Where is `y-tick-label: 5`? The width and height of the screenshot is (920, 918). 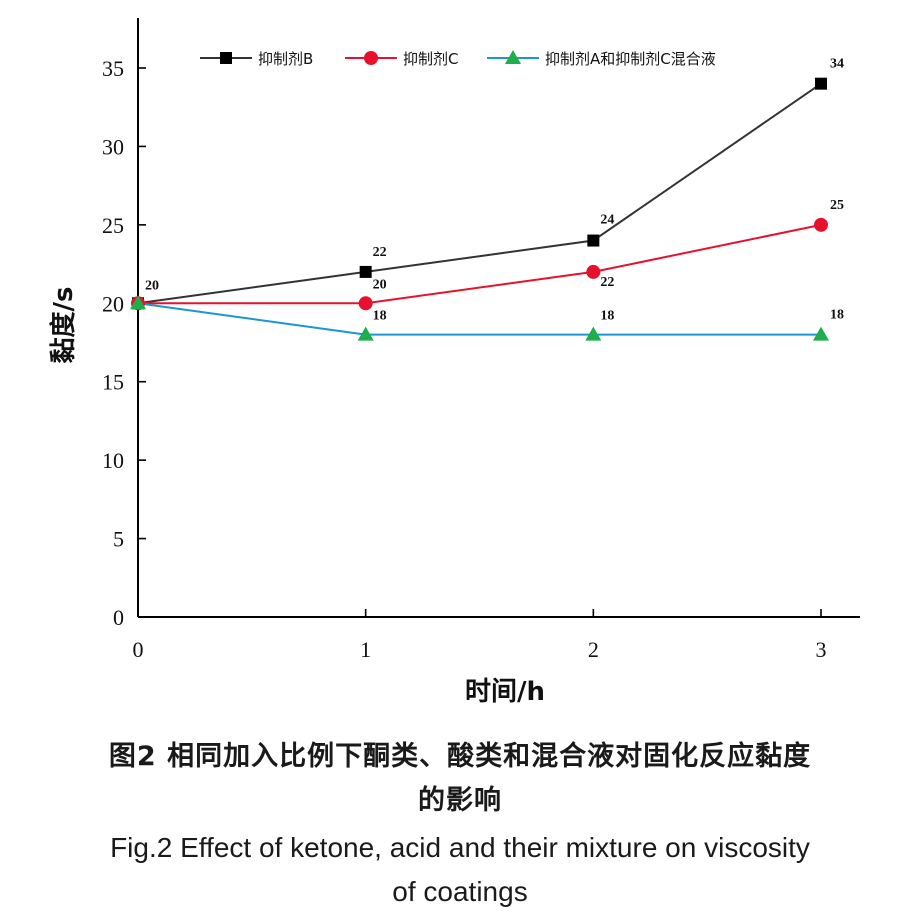
y-tick-label: 5 is located at coordinates (118, 539).